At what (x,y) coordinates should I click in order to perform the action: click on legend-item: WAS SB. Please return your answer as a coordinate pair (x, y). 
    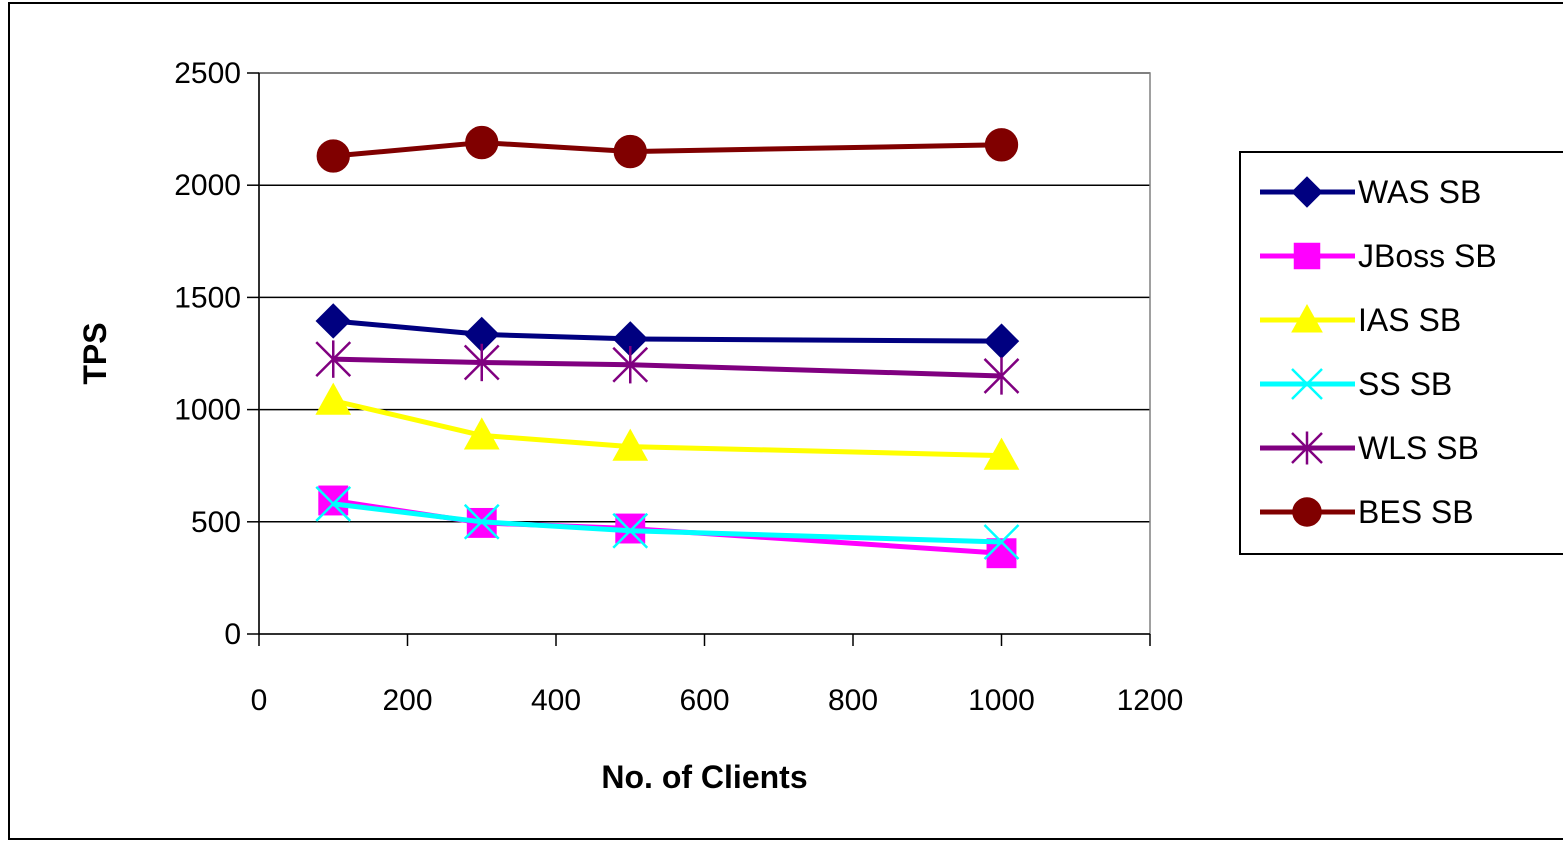
    Looking at the image, I should click on (1370, 192).